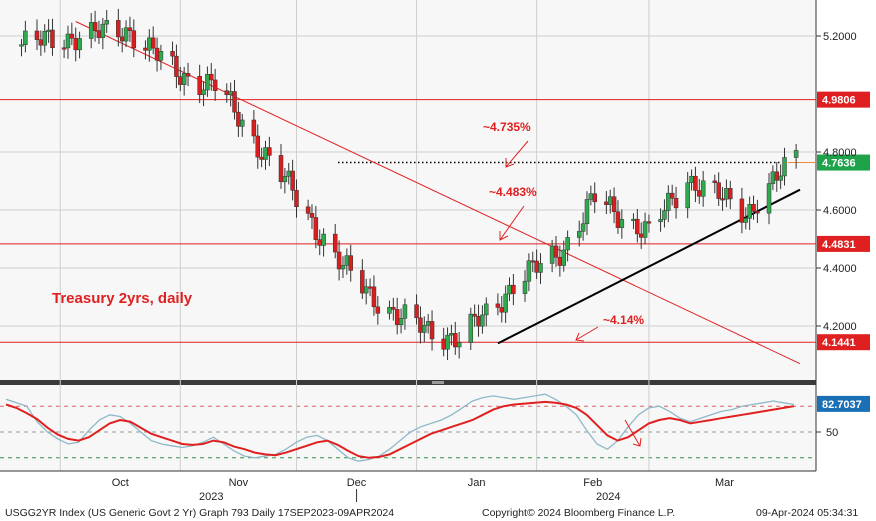  Describe the element at coordinates (120, 483) in the screenshot. I see `month-label: Oct` at that location.